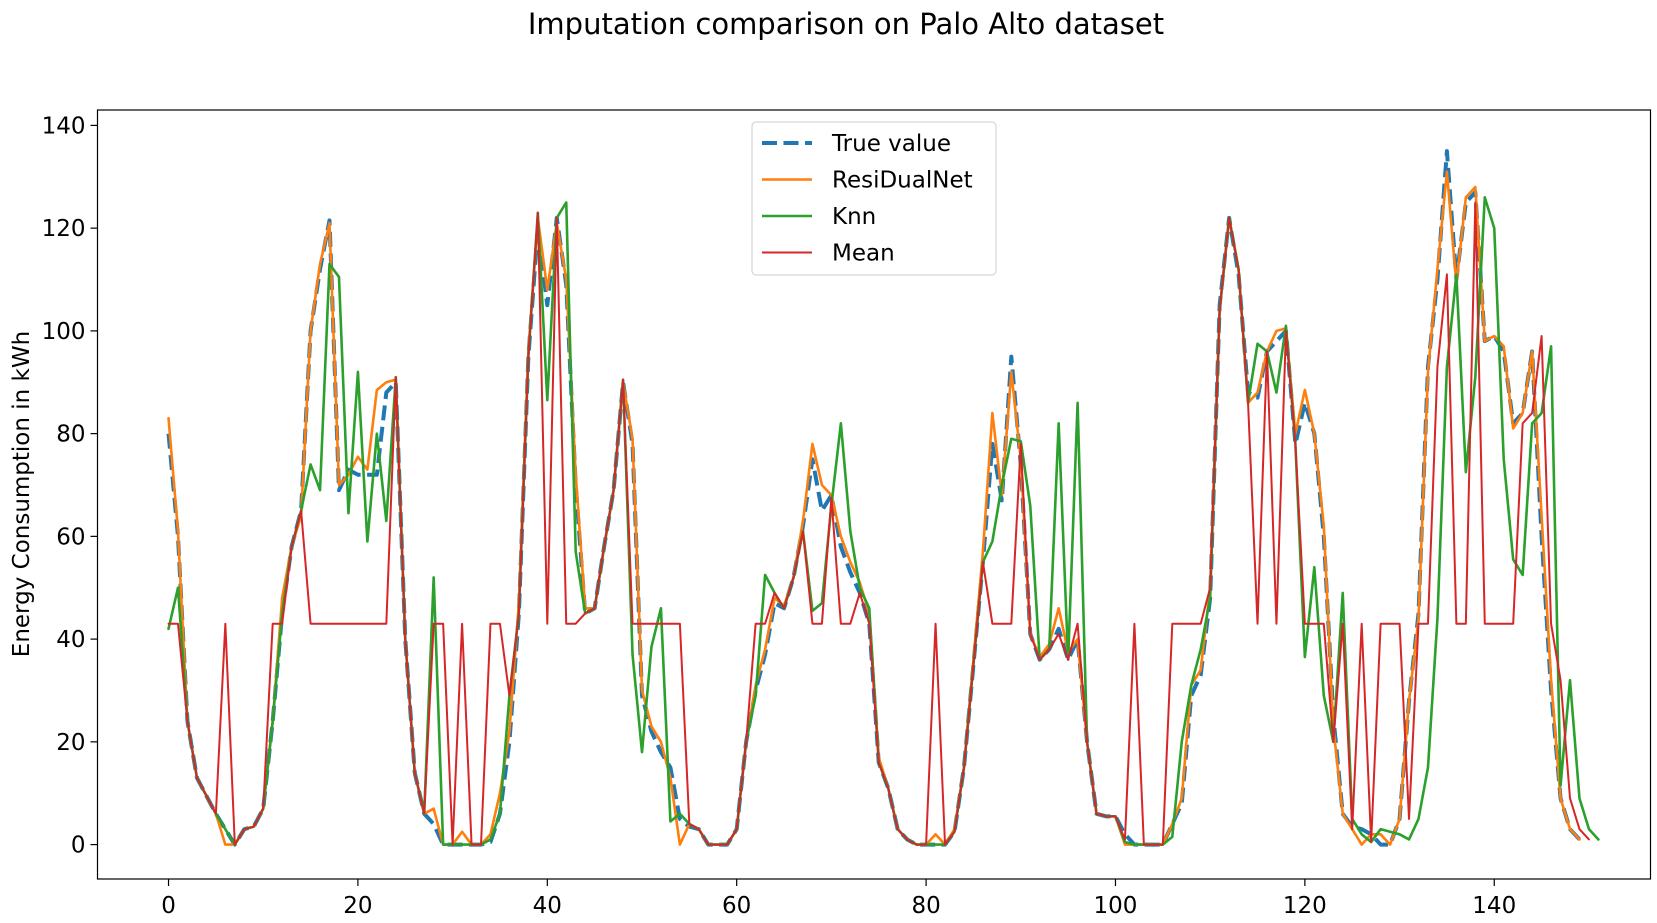 This screenshot has height=923, width=1657. Describe the element at coordinates (78, 846) in the screenshot. I see `y-tick-label: 0` at that location.